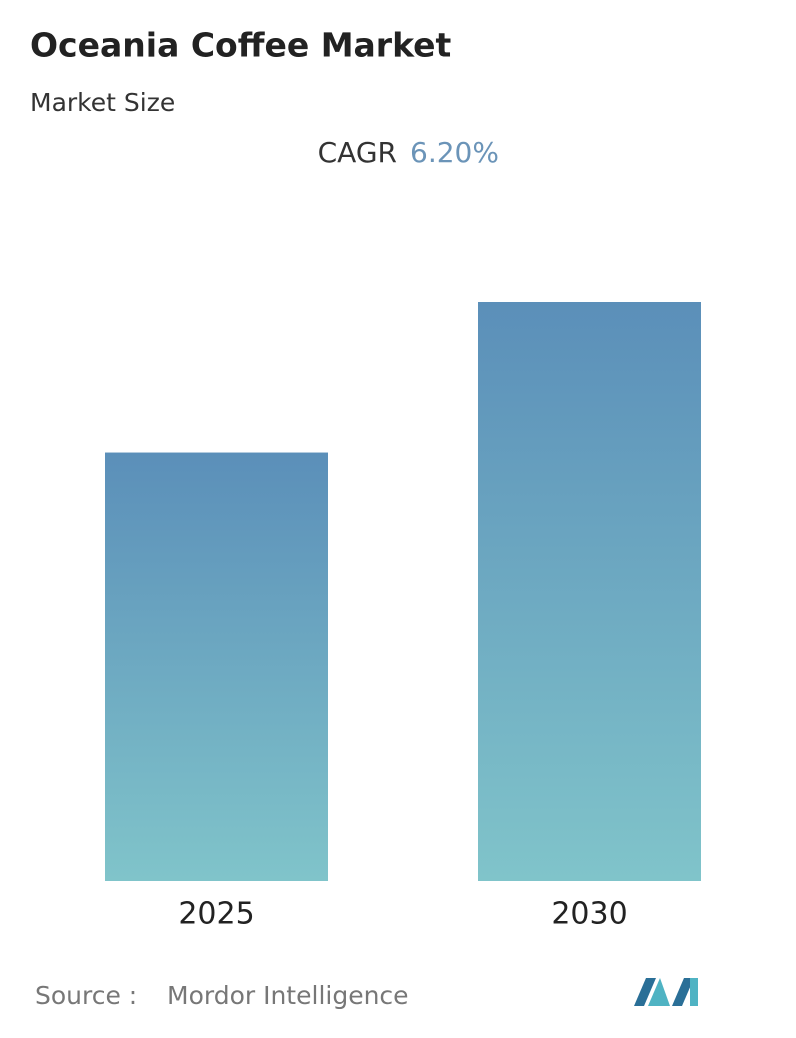 Image resolution: width=796 pixels, height=1038 pixels. Describe the element at coordinates (288, 995) in the screenshot. I see `source: Mordor Intelligence` at that location.